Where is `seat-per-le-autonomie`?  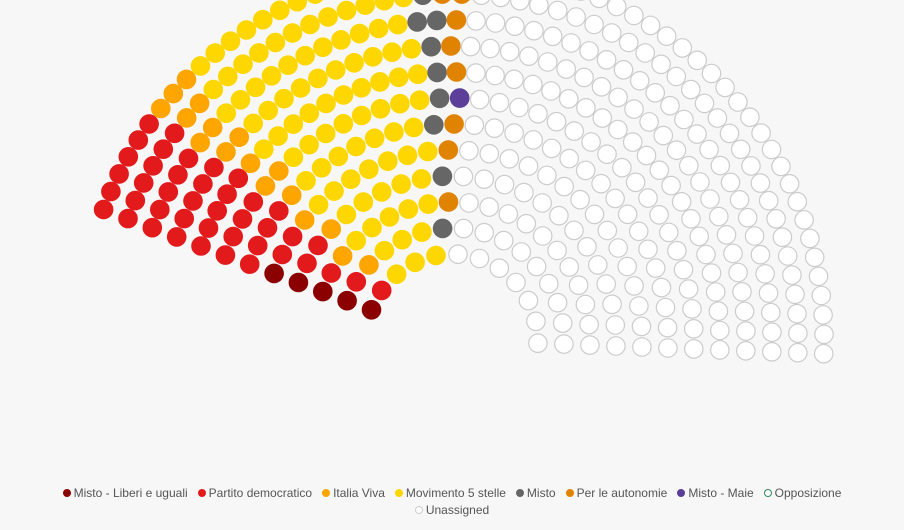
seat-per-le-autonomie is located at coordinates (442, 2).